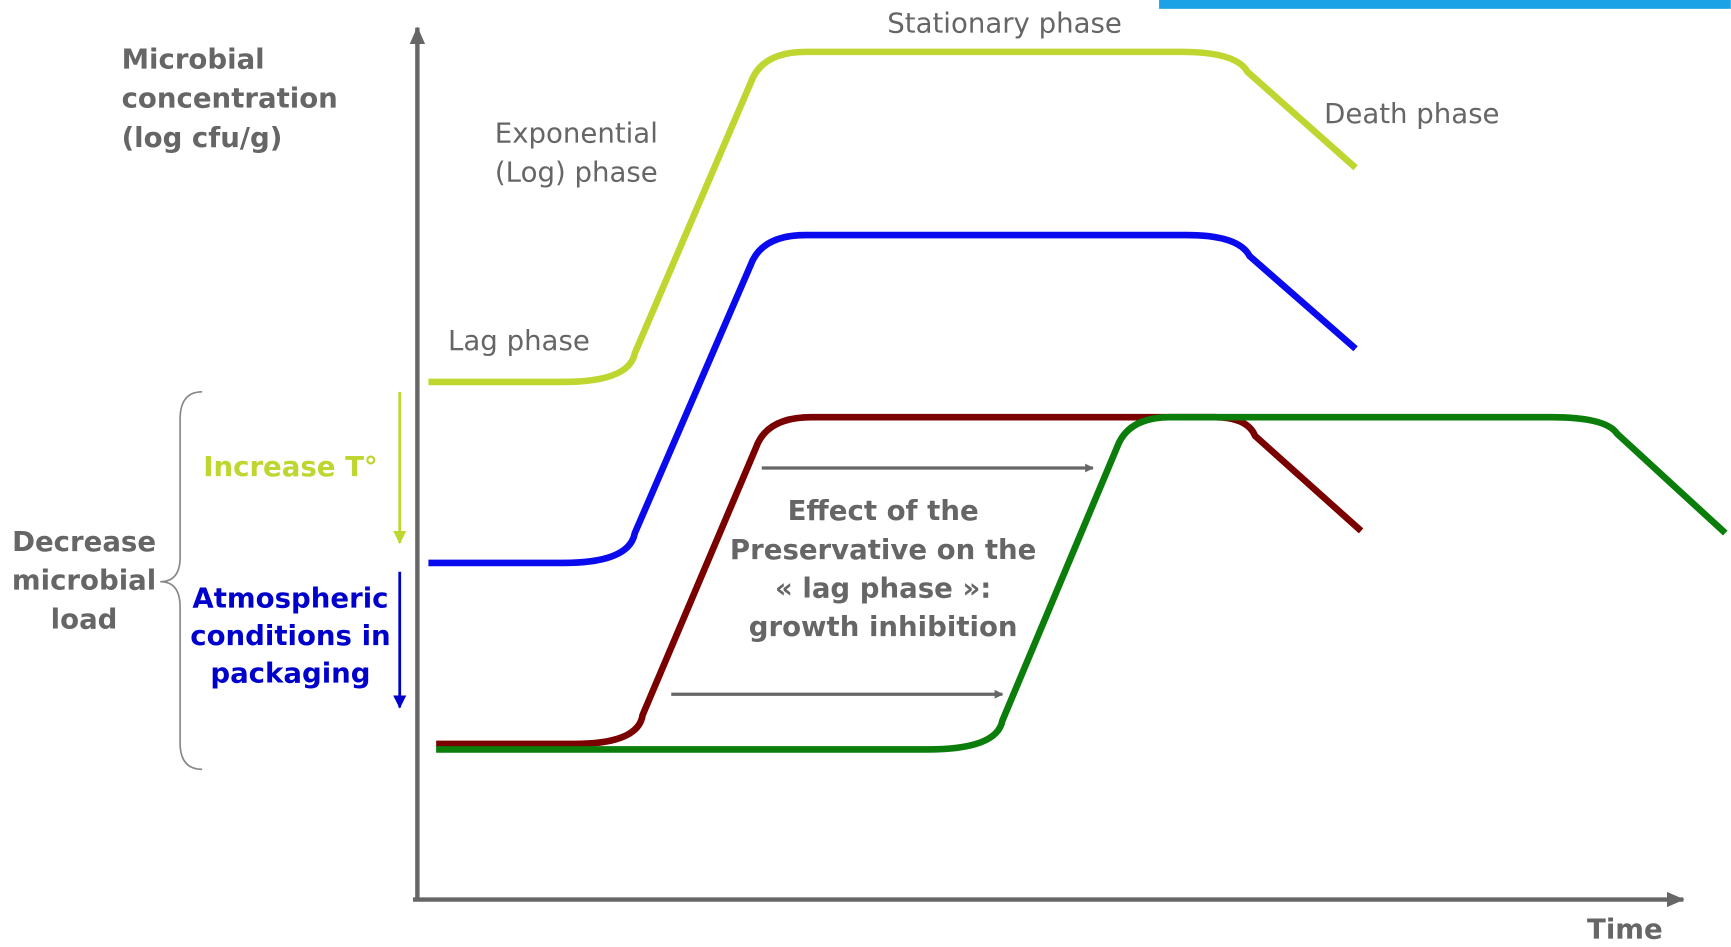 This screenshot has width=1731, height=947. What do you see at coordinates (202, 137) in the screenshot?
I see `y-axis-label: (log cfu/g)` at bounding box center [202, 137].